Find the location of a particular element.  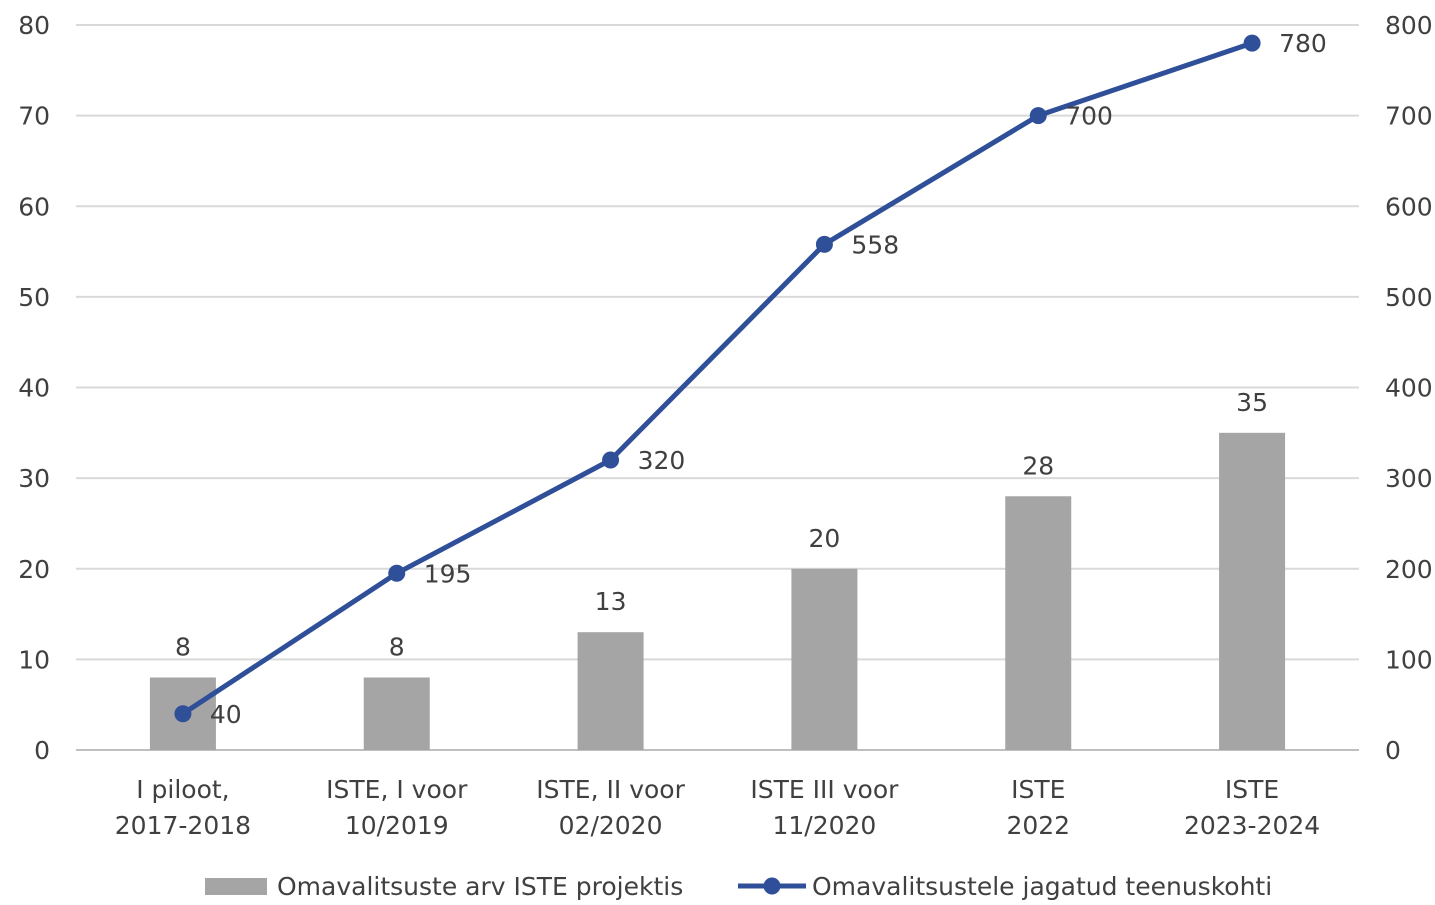

left-tick-label: 80 is located at coordinates (34, 25).